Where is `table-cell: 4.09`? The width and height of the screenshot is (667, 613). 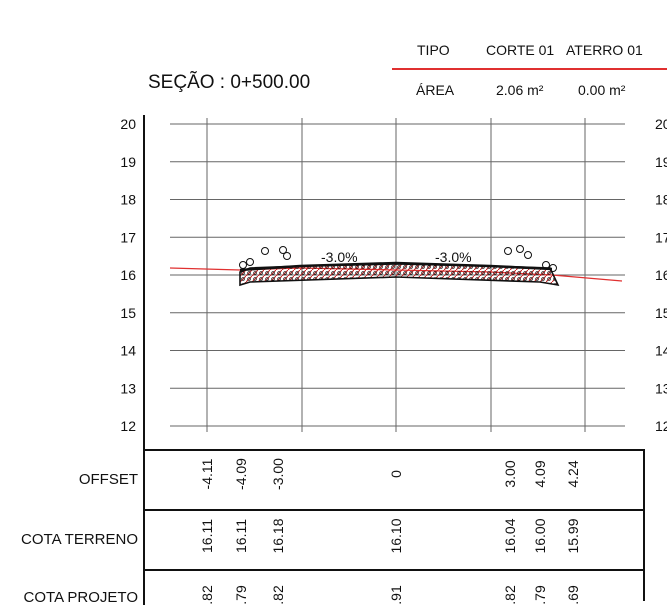 table-cell: 4.09 is located at coordinates (540, 474).